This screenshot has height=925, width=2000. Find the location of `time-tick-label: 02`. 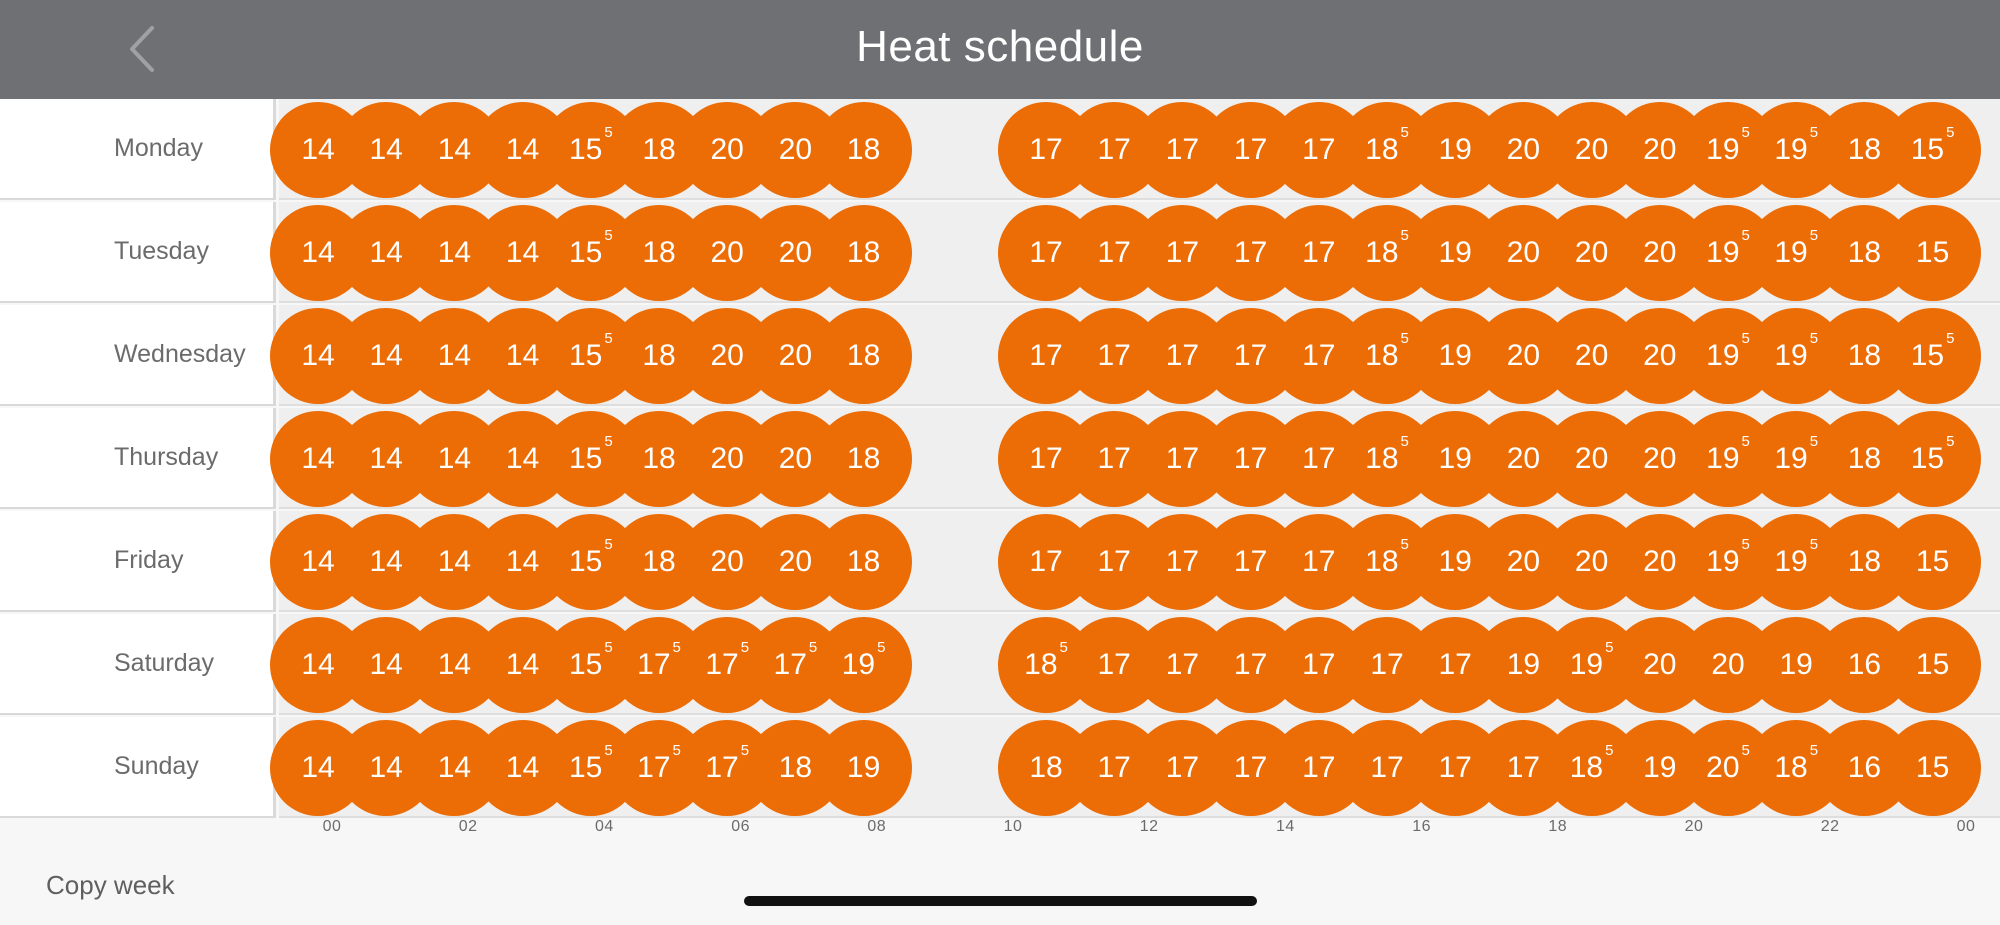

time-tick-label: 02 is located at coordinates (468, 826).